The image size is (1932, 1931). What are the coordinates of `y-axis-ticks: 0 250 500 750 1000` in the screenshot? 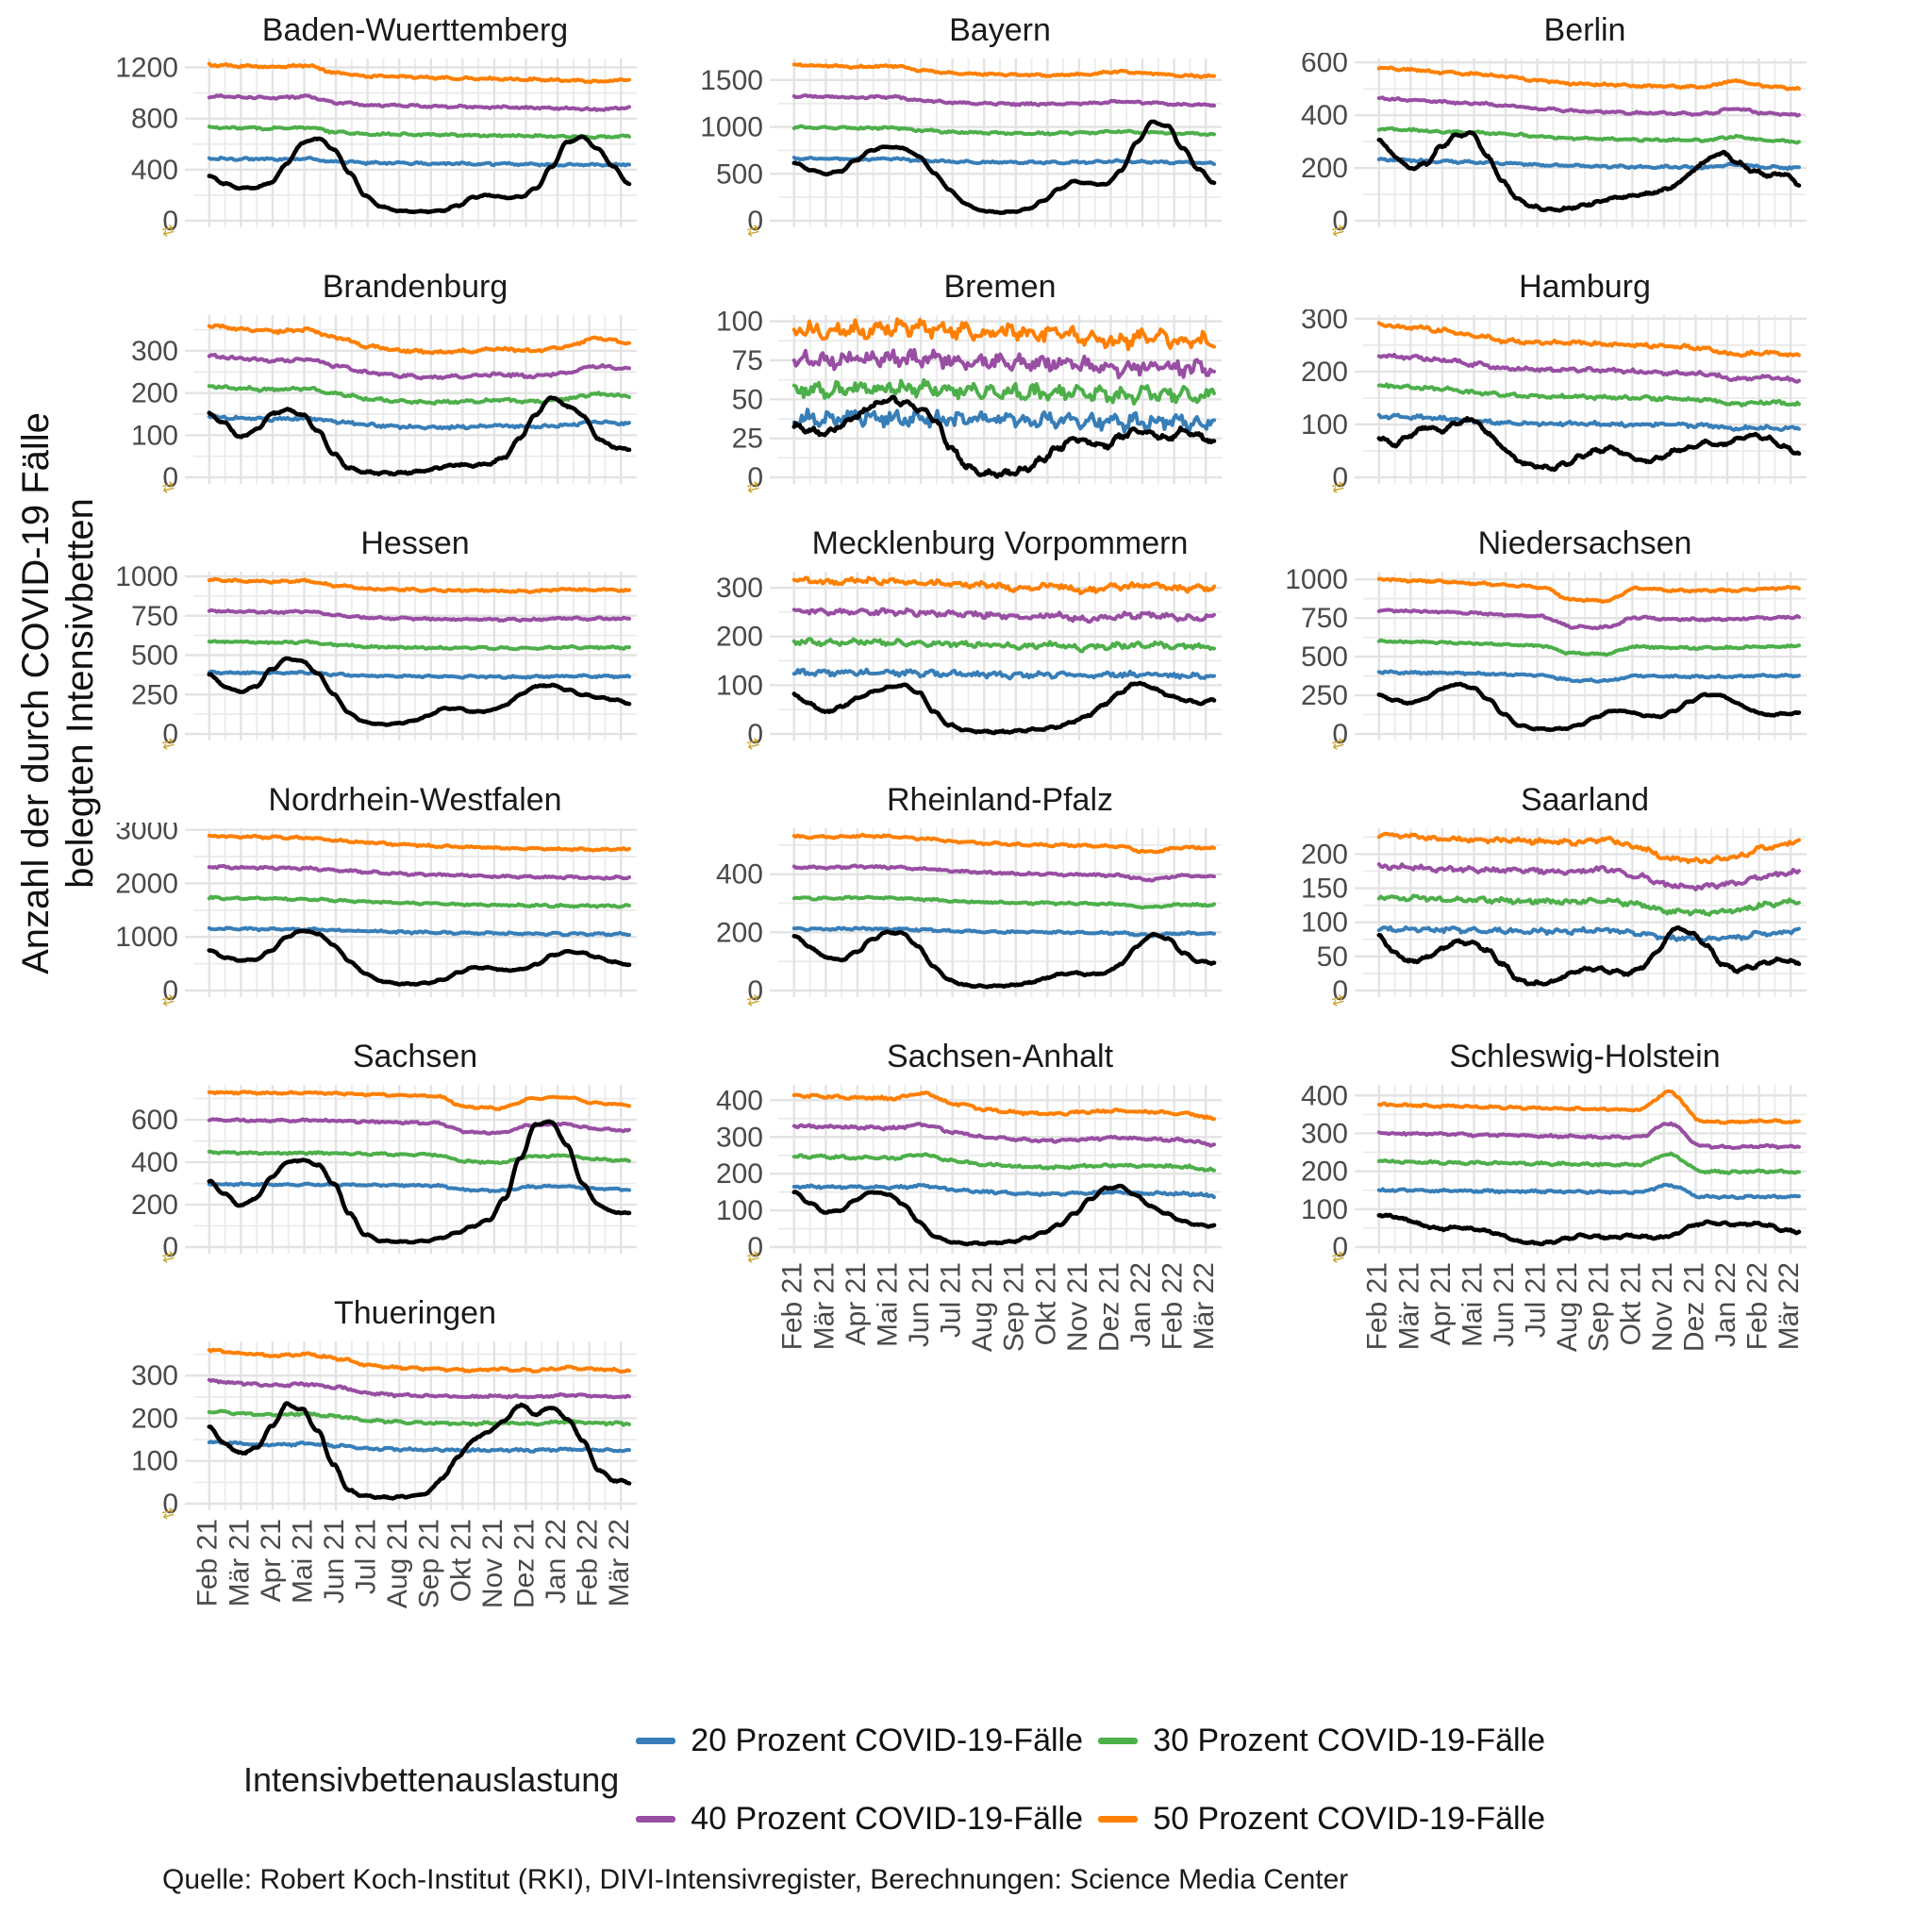 It's located at (1317, 658).